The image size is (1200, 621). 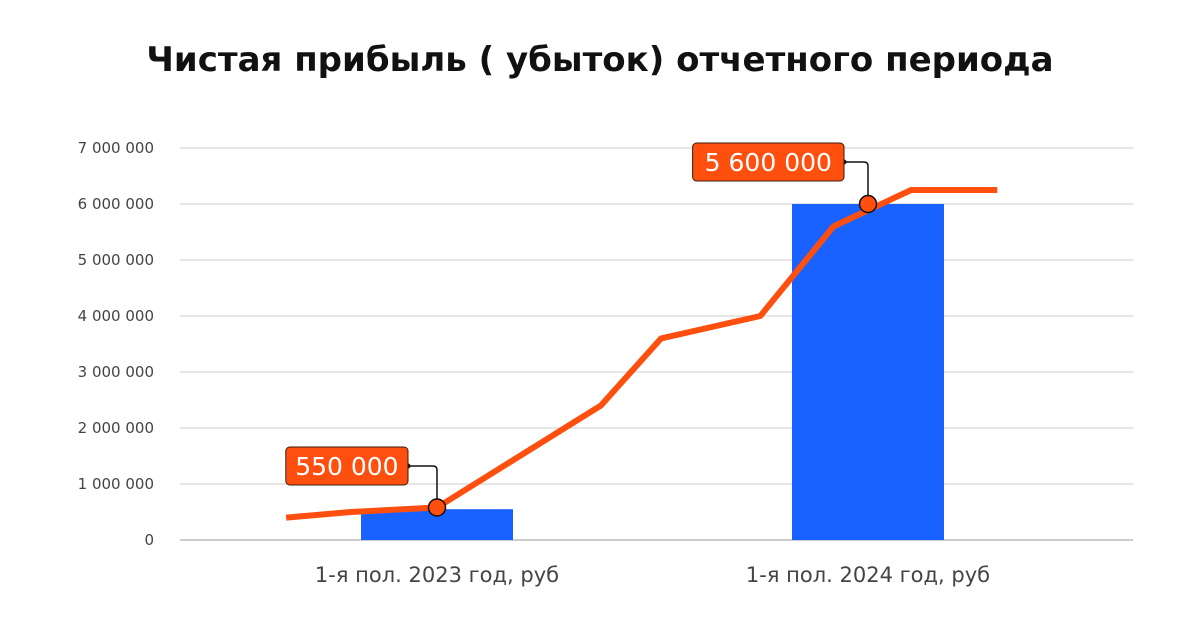 I want to click on callout-label: 550 000, so click(x=346, y=466).